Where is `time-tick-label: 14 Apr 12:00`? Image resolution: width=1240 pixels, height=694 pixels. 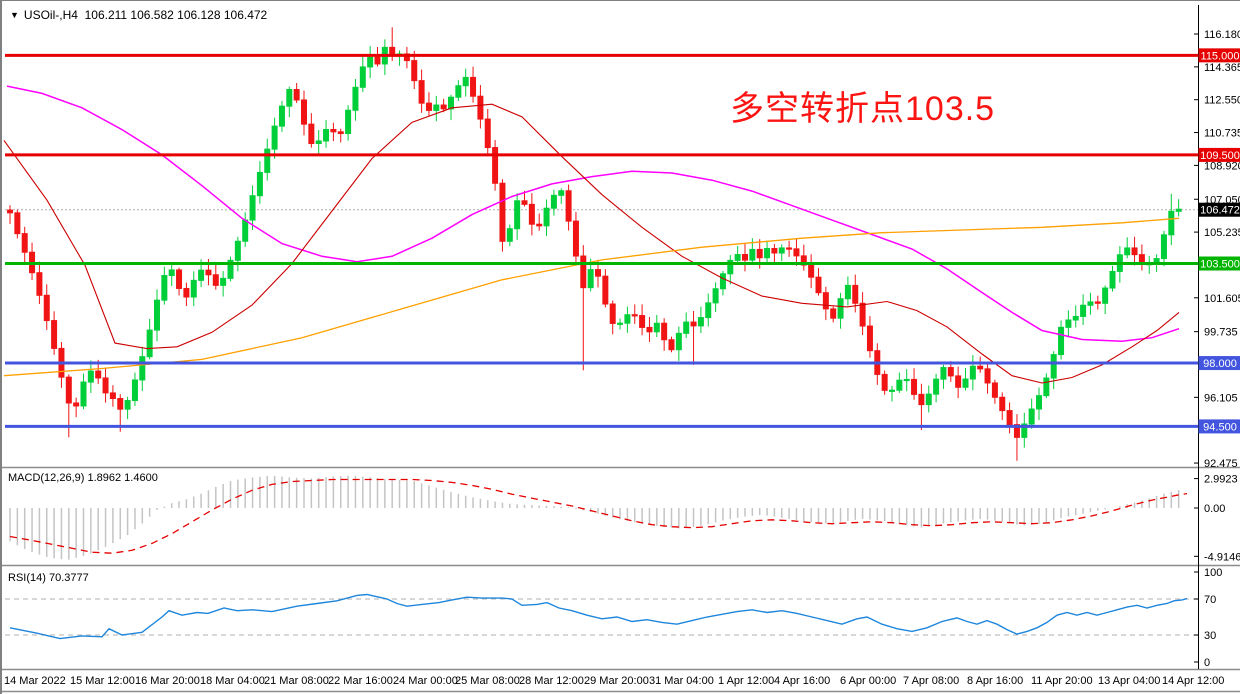 time-tick-label: 14 Apr 12:00 is located at coordinates (1193, 681).